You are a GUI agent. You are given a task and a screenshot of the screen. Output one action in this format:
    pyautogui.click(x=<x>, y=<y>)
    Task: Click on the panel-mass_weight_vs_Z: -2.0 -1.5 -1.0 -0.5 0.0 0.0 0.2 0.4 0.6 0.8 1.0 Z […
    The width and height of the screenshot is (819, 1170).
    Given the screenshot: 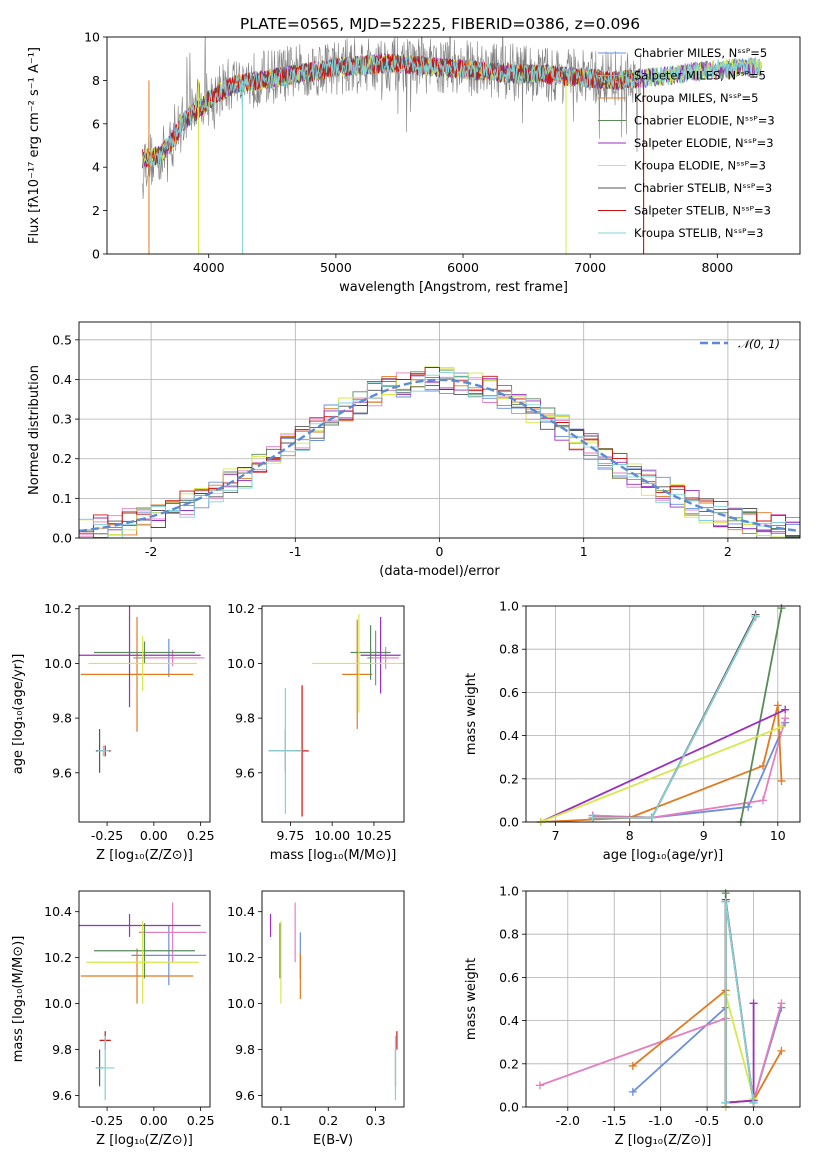 What is the action you would take?
    pyautogui.click(x=632, y=1016)
    